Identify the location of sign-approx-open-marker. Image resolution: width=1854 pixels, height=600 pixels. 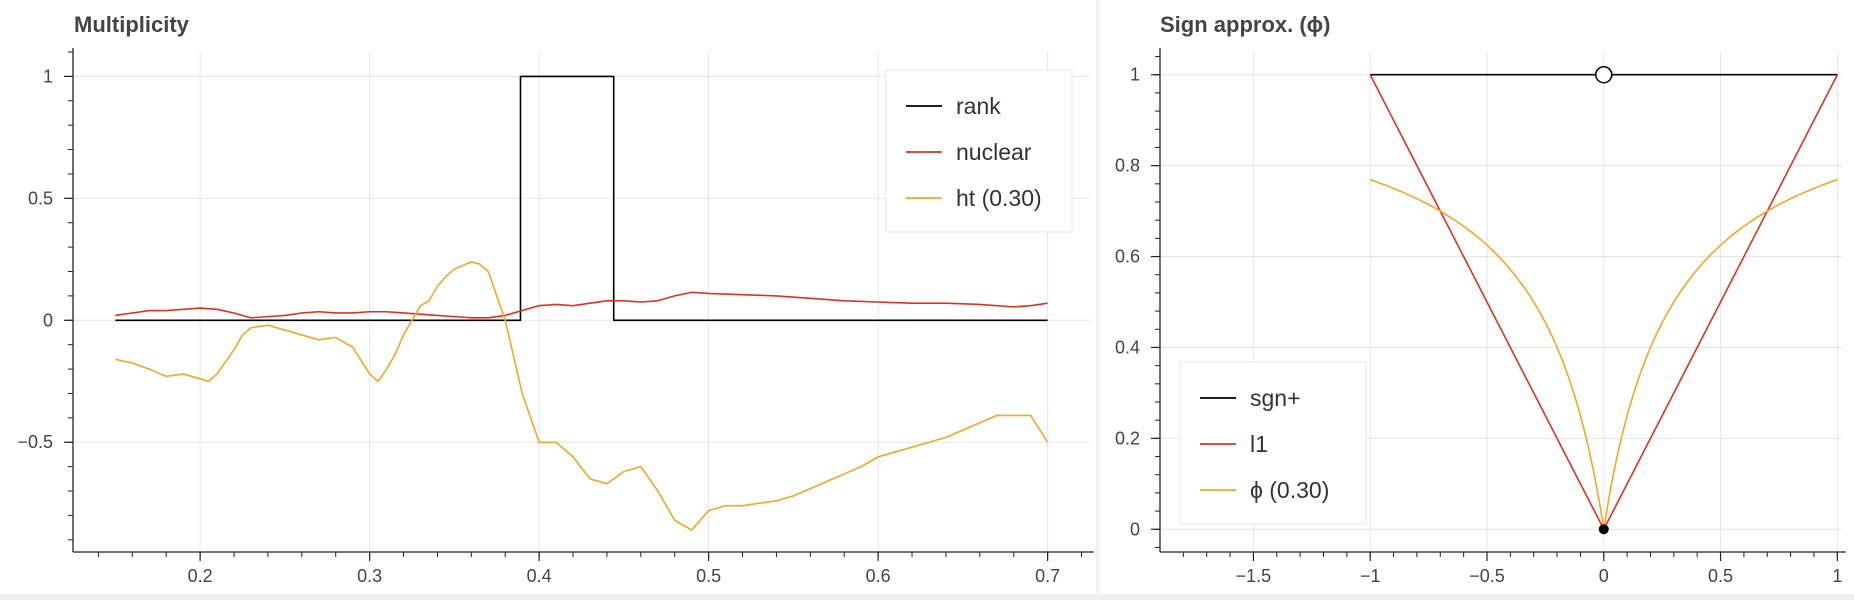
(1604, 74).